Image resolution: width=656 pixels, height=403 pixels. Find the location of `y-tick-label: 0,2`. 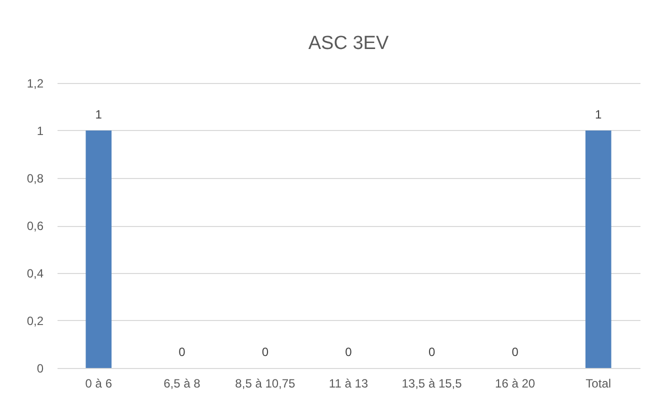

y-tick-label: 0,2 is located at coordinates (35, 321).